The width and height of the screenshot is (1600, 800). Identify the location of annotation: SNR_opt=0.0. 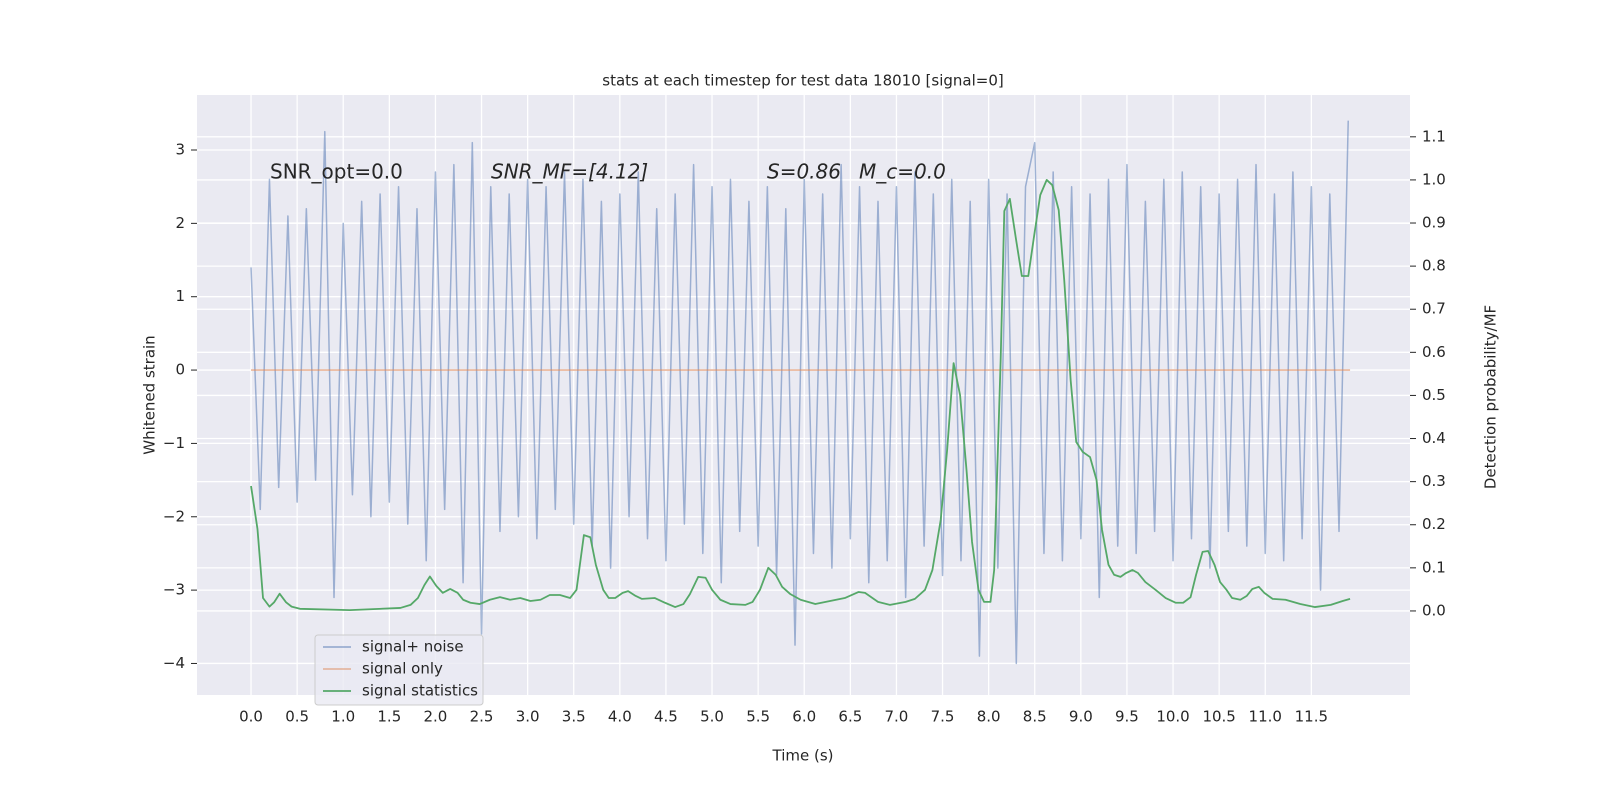
(336, 172).